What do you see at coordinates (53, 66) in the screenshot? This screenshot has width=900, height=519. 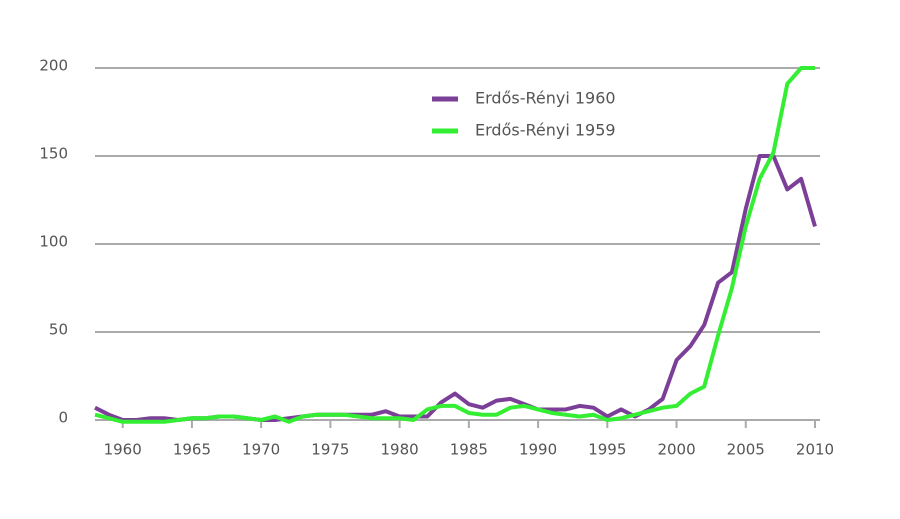 I see `y-tick-label: 200` at bounding box center [53, 66].